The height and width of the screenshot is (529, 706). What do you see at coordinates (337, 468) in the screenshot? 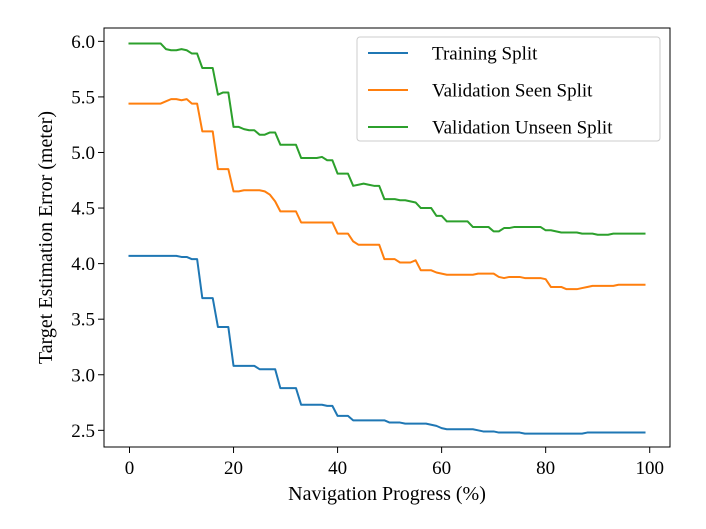
I see `x-tick-label: 40` at bounding box center [337, 468].